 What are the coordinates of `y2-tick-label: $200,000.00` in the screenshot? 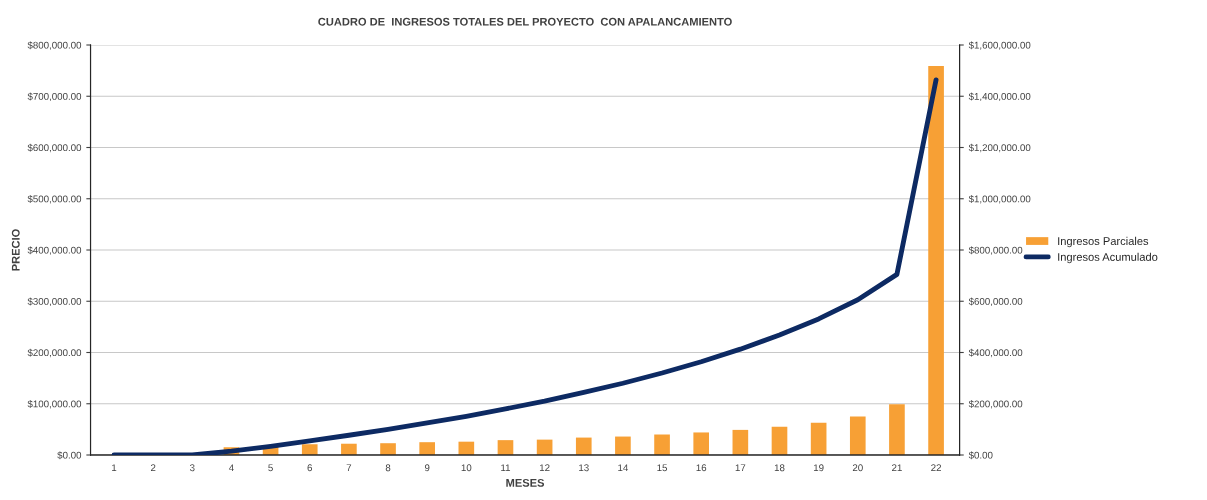 It's located at (995, 404).